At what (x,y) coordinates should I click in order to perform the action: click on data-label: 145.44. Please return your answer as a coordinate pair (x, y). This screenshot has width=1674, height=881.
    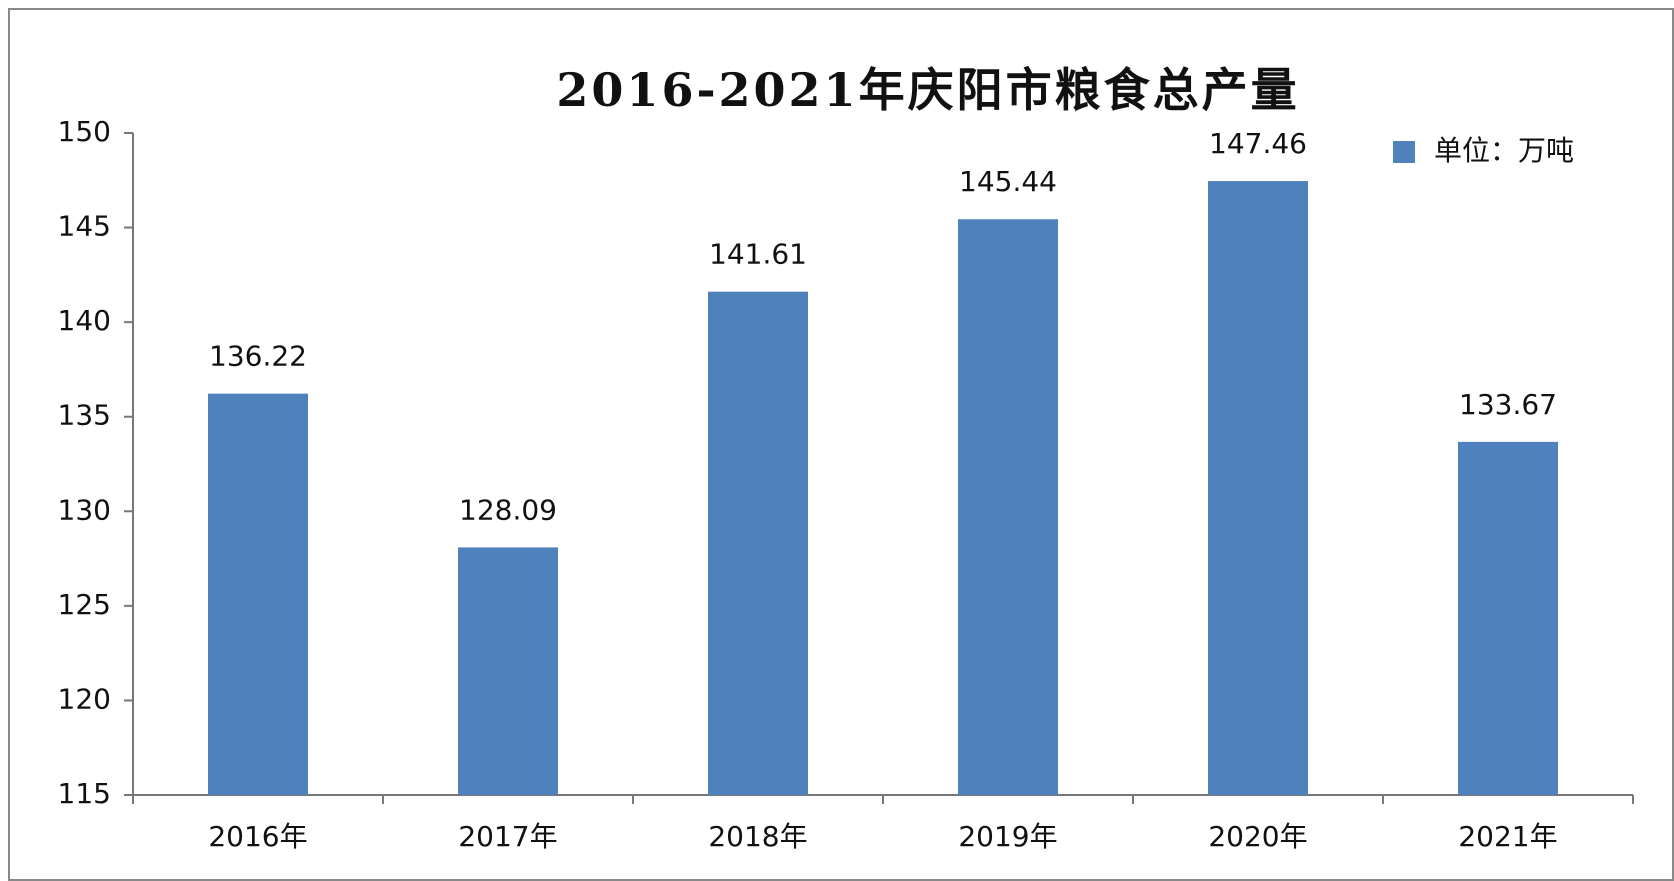
    Looking at the image, I should click on (1008, 181).